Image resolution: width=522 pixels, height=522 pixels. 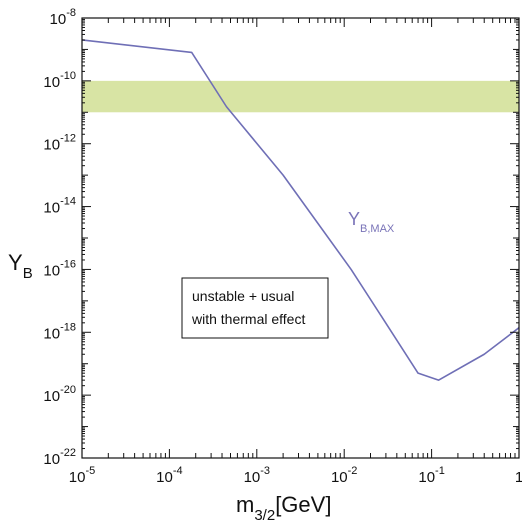 What do you see at coordinates (440, 471) in the screenshot?
I see `x-tick-label-exp: -1` at bounding box center [440, 471].